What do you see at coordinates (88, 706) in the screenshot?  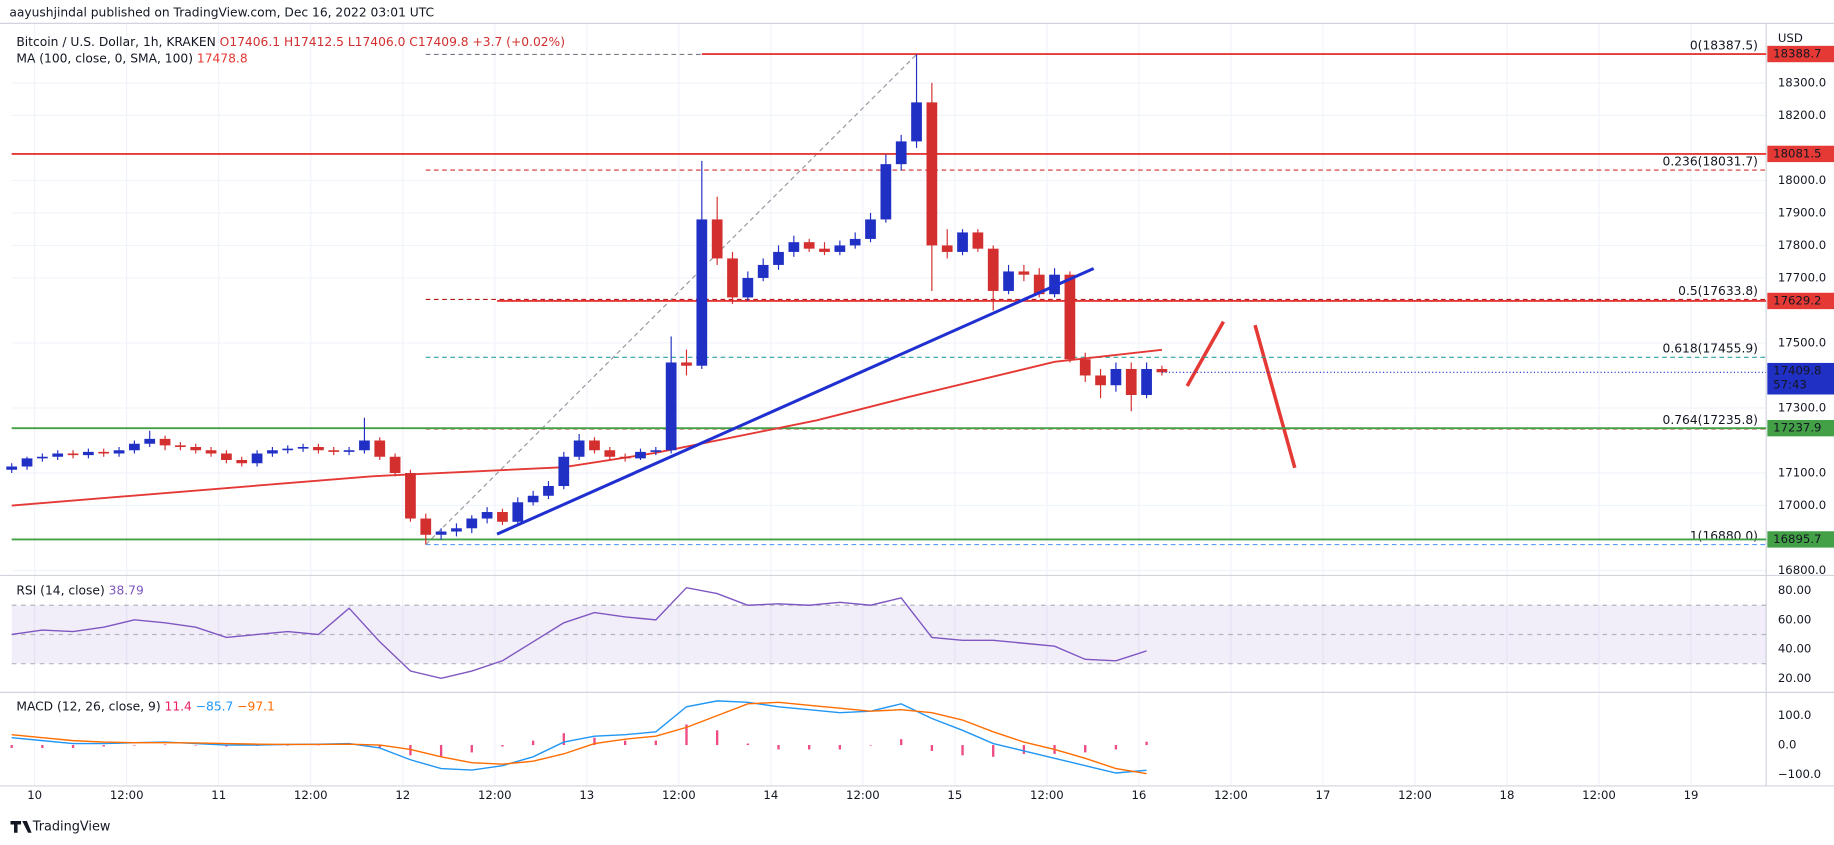 I see `macd-name: MACD (12, 26, close, 9)` at bounding box center [88, 706].